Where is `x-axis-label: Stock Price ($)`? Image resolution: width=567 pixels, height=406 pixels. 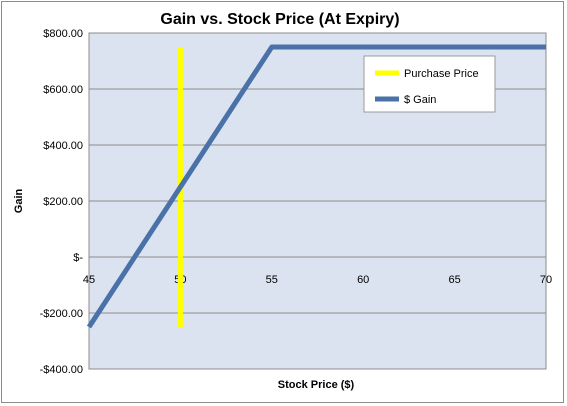
x-axis-label: Stock Price ($) is located at coordinates (316, 385).